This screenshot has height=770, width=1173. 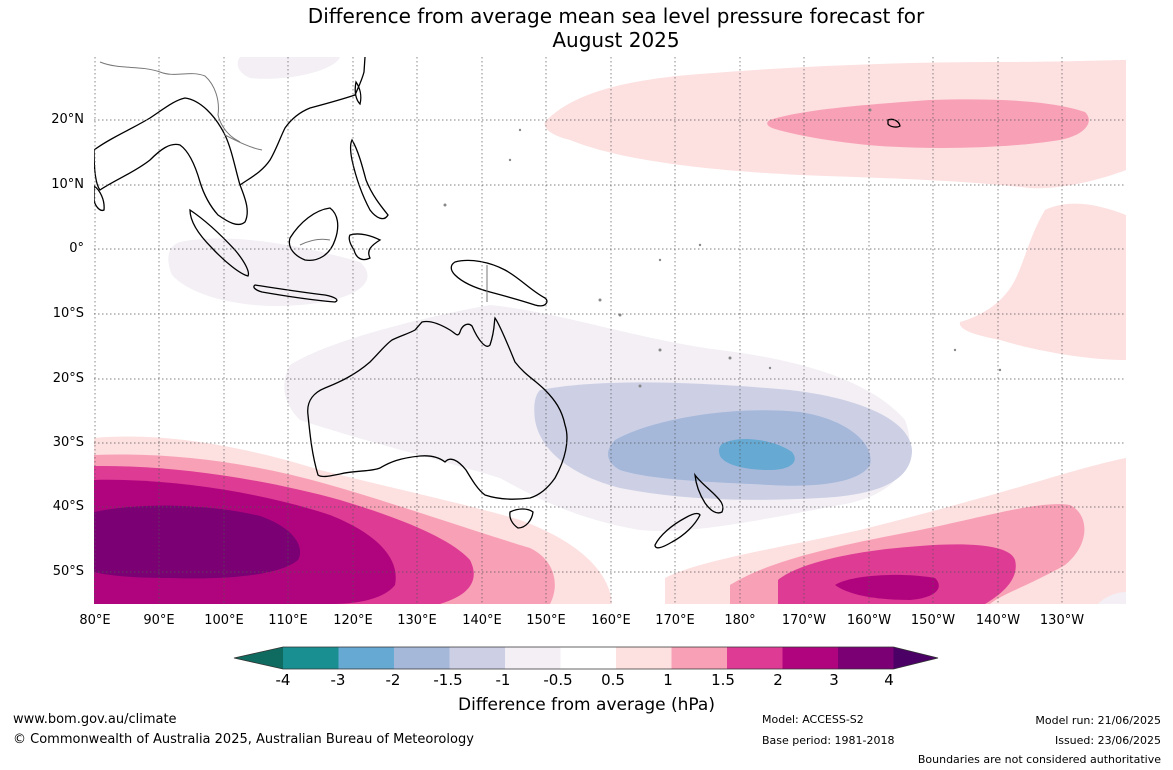 What do you see at coordinates (499, 283) in the screenshot?
I see `new-guinea-coastline` at bounding box center [499, 283].